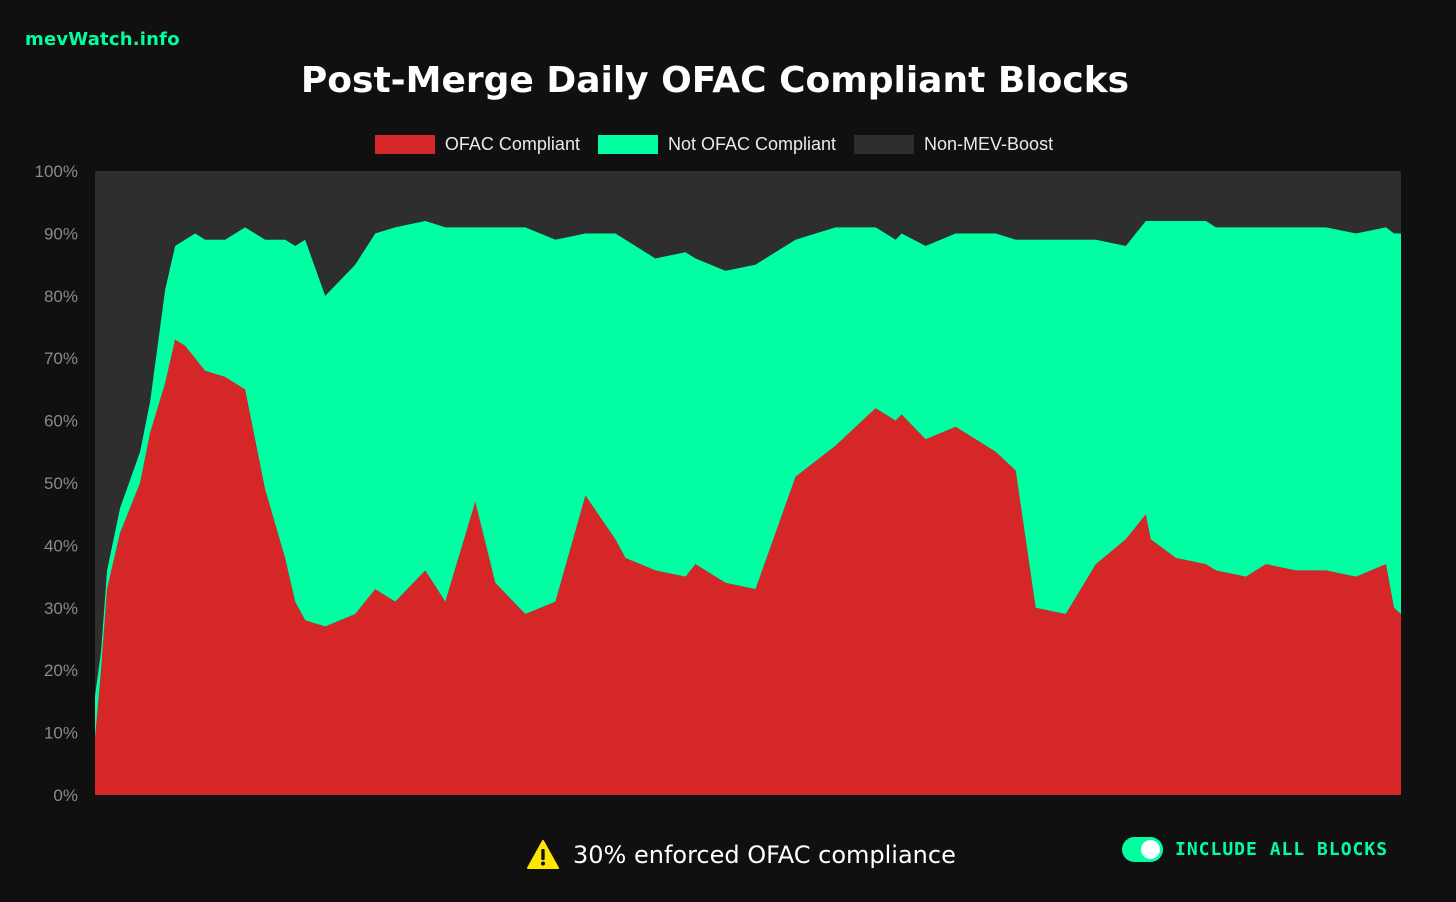  I want to click on y-tick-label: 40%, so click(61, 545).